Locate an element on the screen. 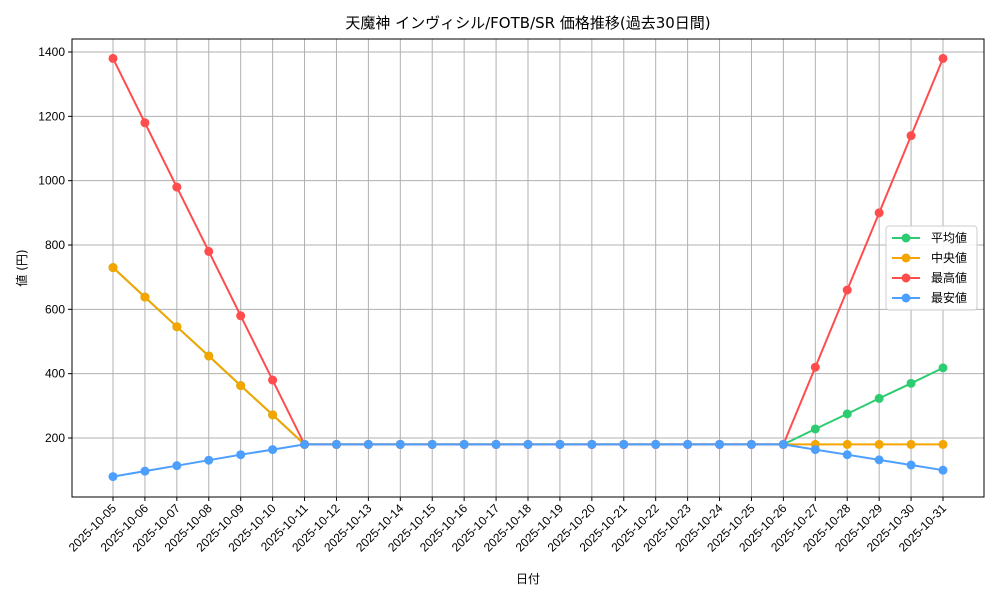  x-axis-label: 日付 is located at coordinates (528, 579).